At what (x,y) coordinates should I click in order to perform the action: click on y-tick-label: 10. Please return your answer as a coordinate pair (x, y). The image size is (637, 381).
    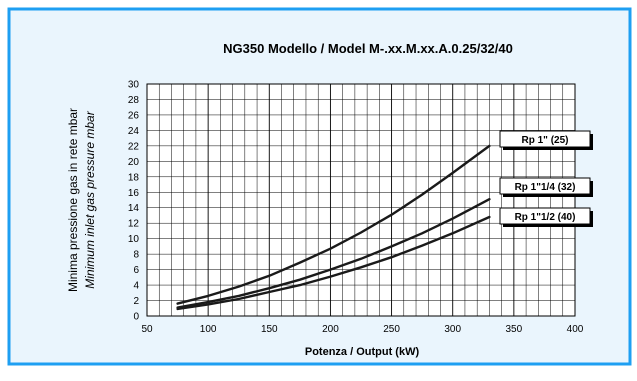
    Looking at the image, I should click on (134, 239).